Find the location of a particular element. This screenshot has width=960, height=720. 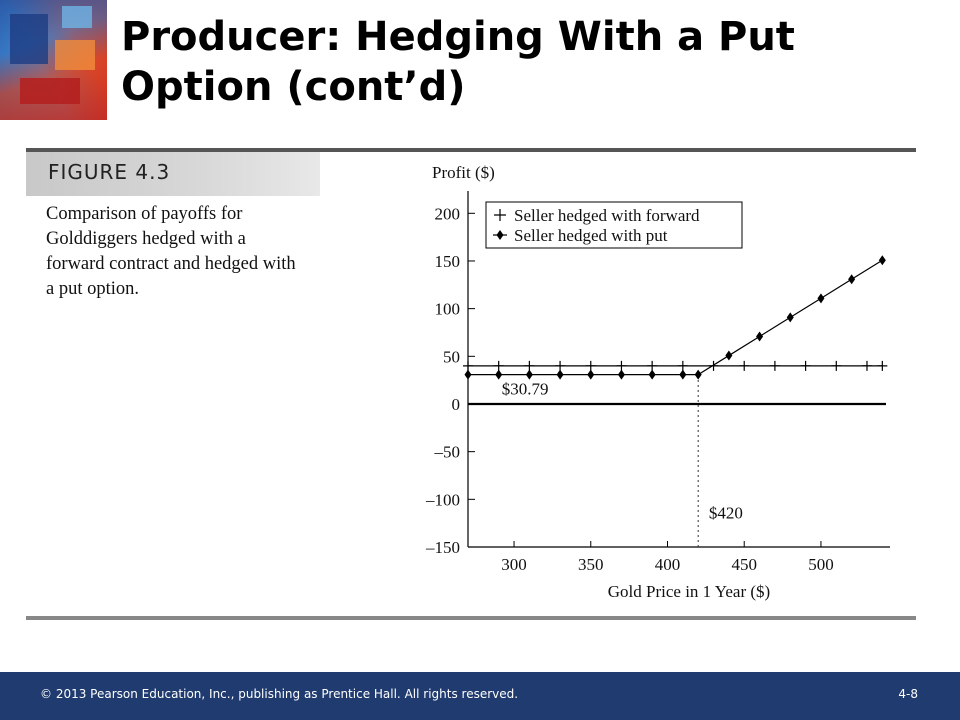

legend-box is located at coordinates (614, 225).